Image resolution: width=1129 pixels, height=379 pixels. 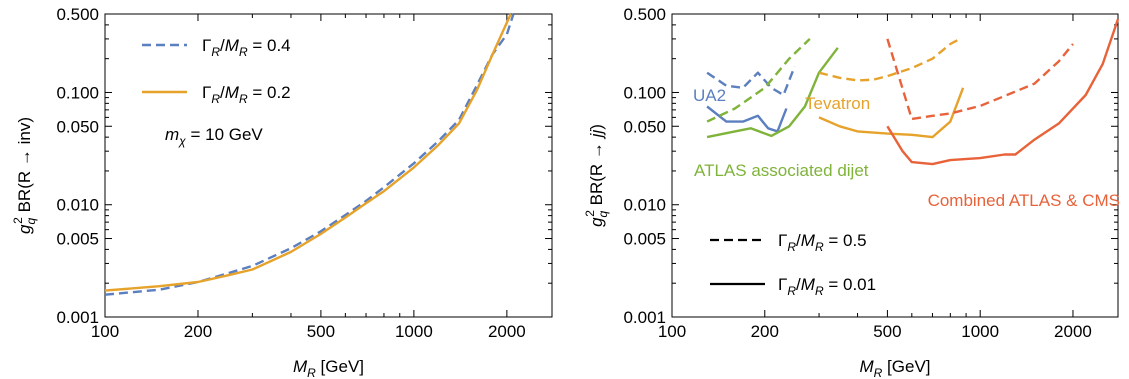 What do you see at coordinates (751, 81) in the screenshot?
I see `series-line-ua2-dashed` at bounding box center [751, 81].